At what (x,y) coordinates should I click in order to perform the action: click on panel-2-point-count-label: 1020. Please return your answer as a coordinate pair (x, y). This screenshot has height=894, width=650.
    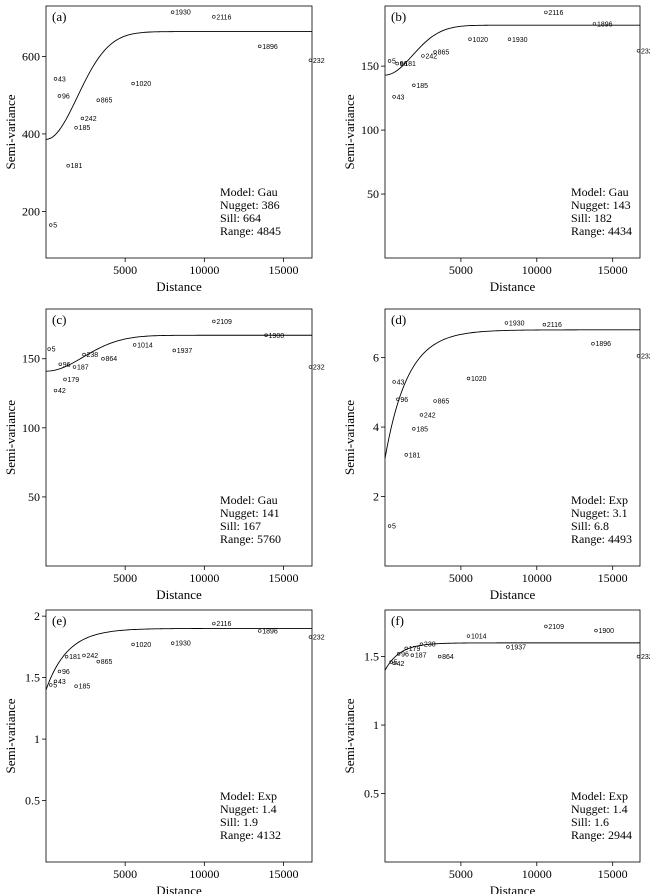
    Looking at the image, I should click on (481, 40).